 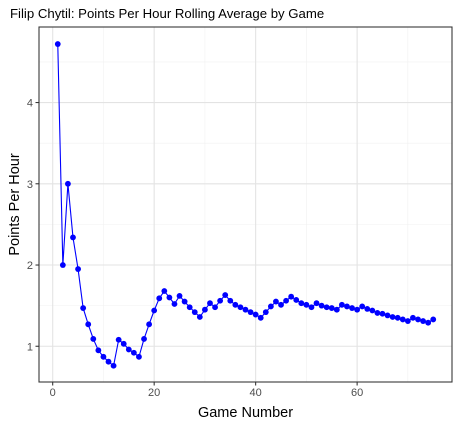 I want to click on x-tick-label: 40, so click(x=256, y=393).